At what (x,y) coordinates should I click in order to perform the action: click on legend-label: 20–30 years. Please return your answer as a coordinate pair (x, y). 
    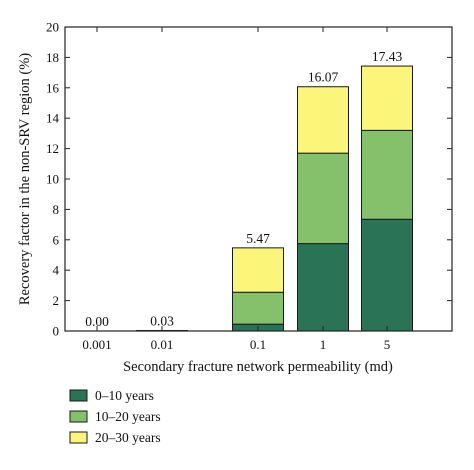
    Looking at the image, I should click on (128, 437).